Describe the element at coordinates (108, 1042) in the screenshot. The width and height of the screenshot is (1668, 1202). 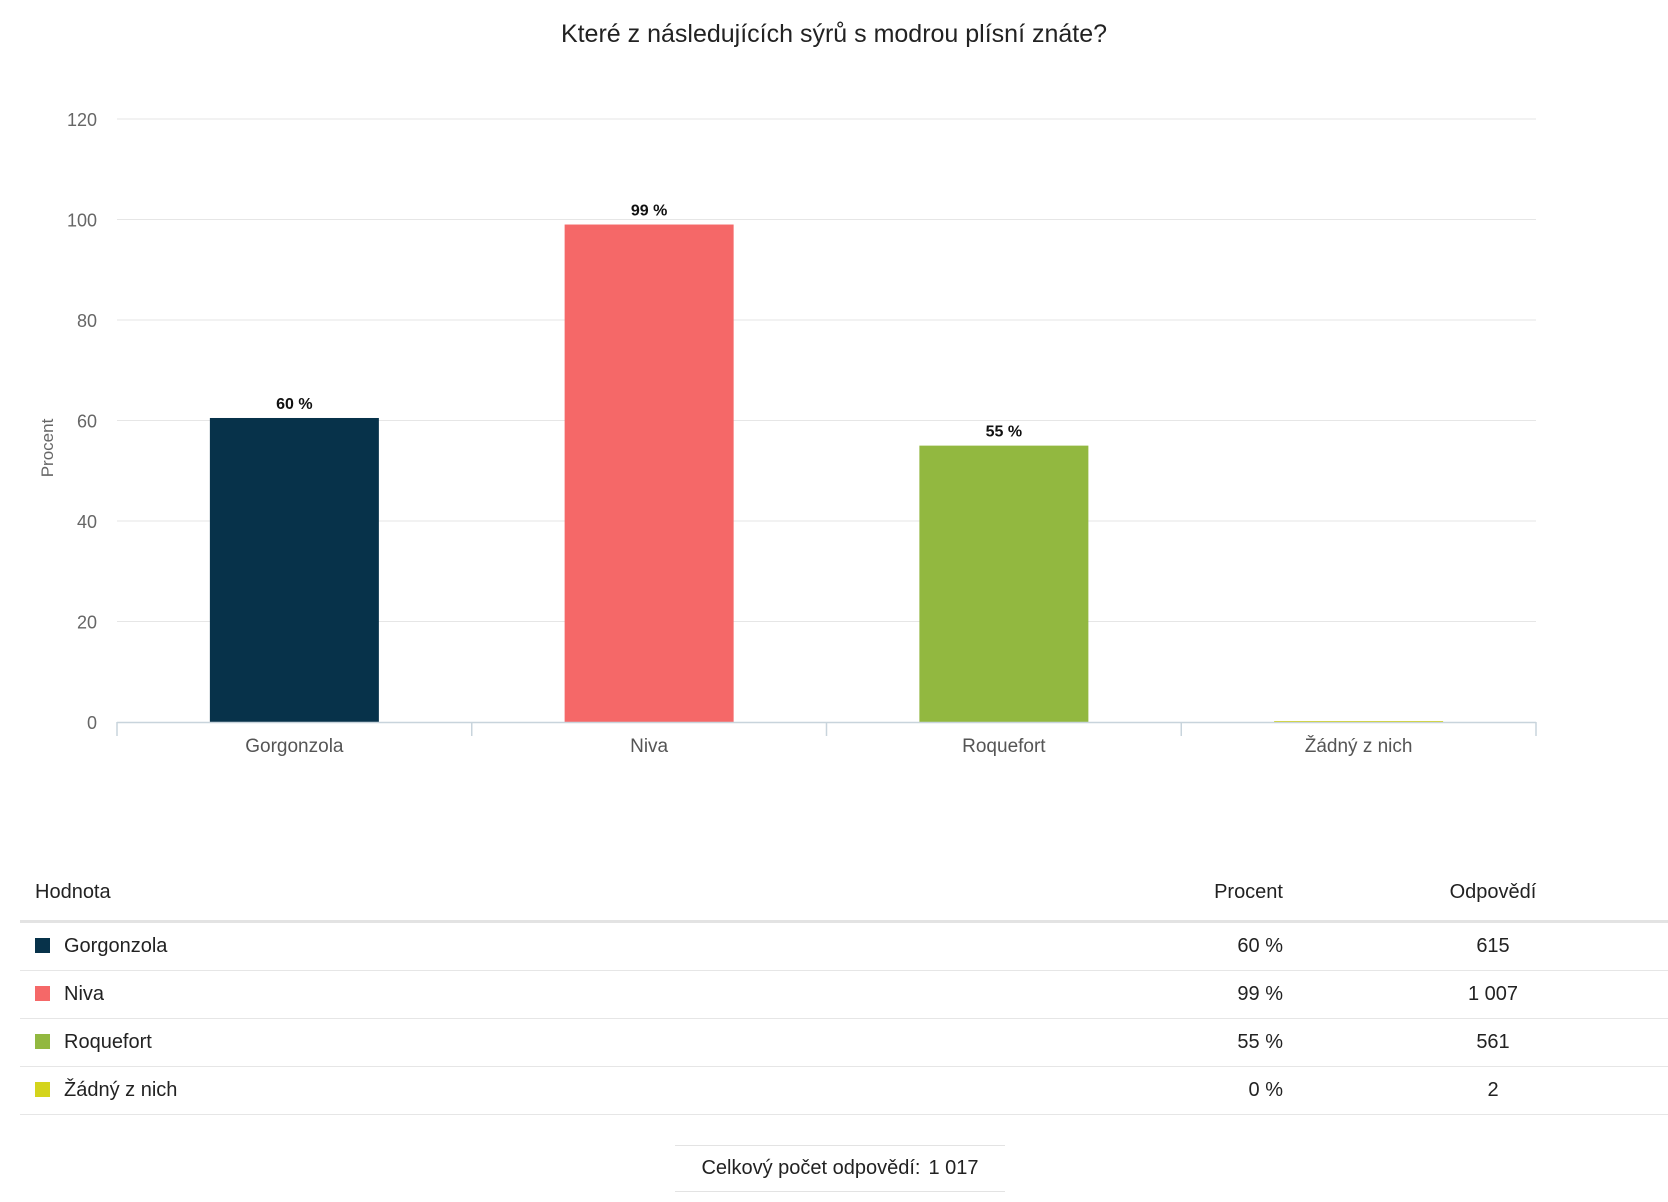
I see `row-name: Roquefort` at that location.